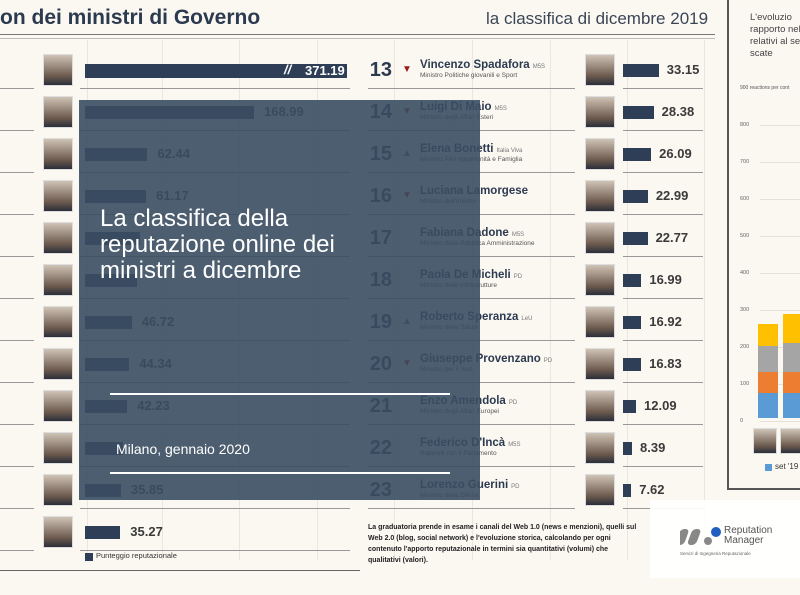 The image size is (800, 595). I want to click on minister-name: Vincenzo Spadafora M5S, so click(482, 65).